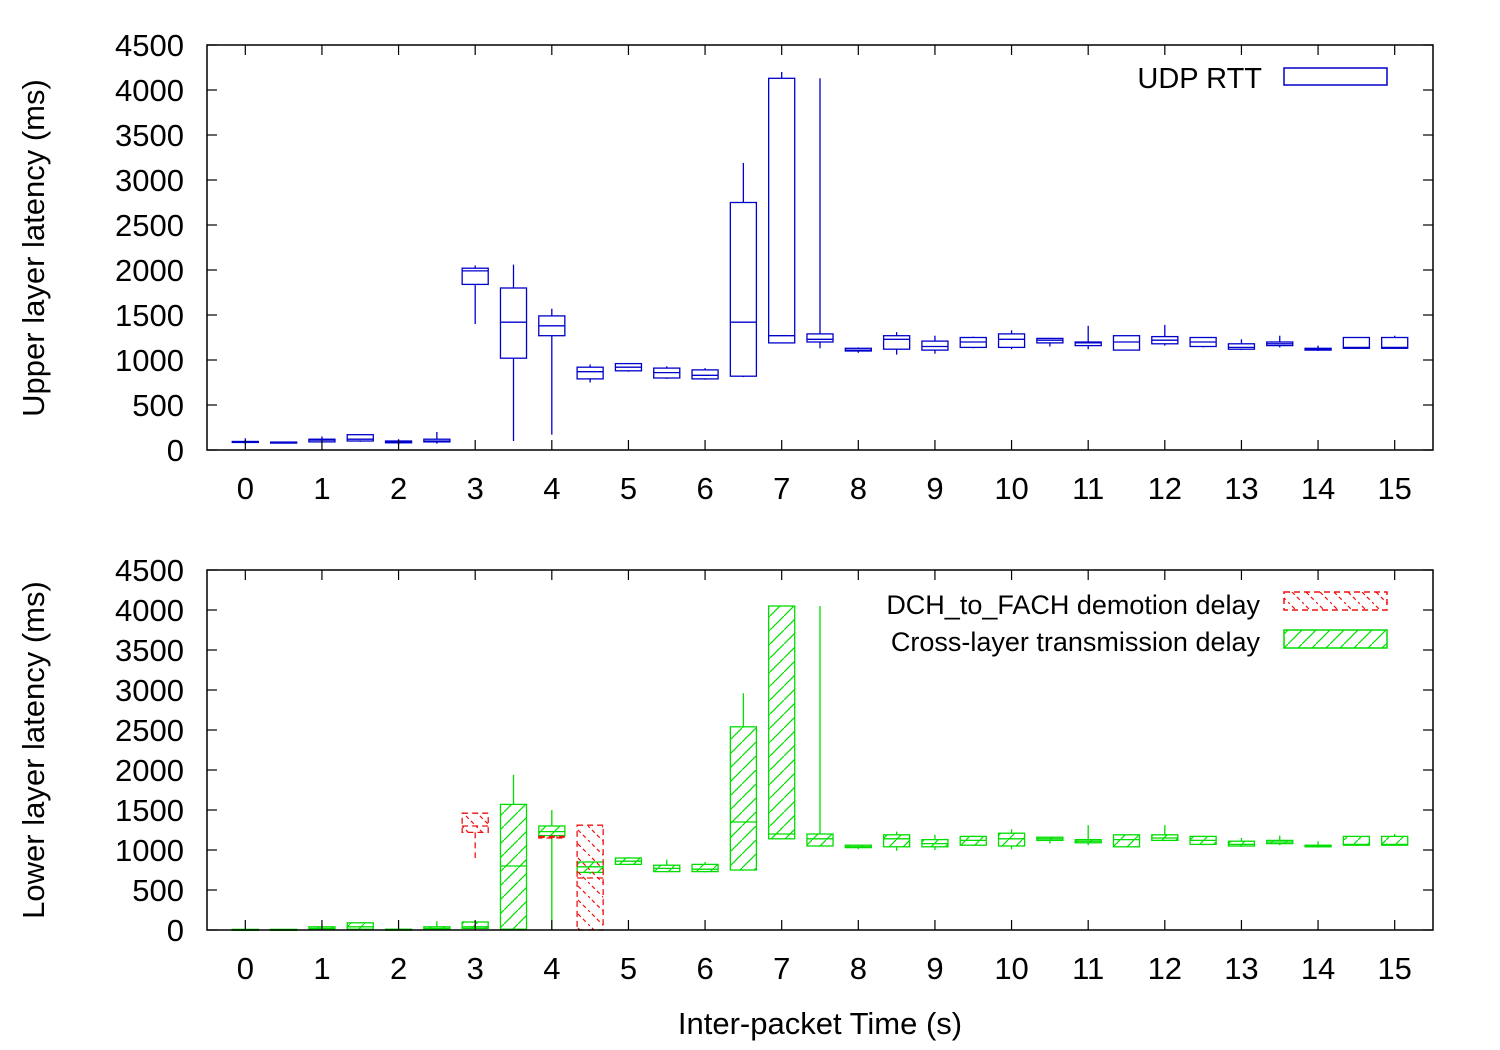  Describe the element at coordinates (590, 877) in the screenshot. I see `box-lower-demotion` at that location.